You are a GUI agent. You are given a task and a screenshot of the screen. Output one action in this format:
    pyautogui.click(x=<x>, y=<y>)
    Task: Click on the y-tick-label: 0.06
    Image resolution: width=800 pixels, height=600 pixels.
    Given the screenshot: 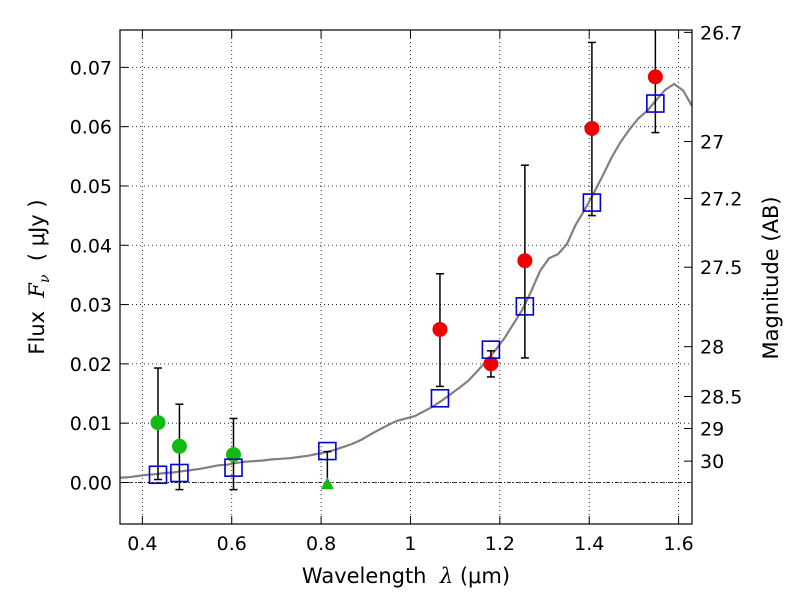 What is the action you would take?
    pyautogui.click(x=91, y=128)
    